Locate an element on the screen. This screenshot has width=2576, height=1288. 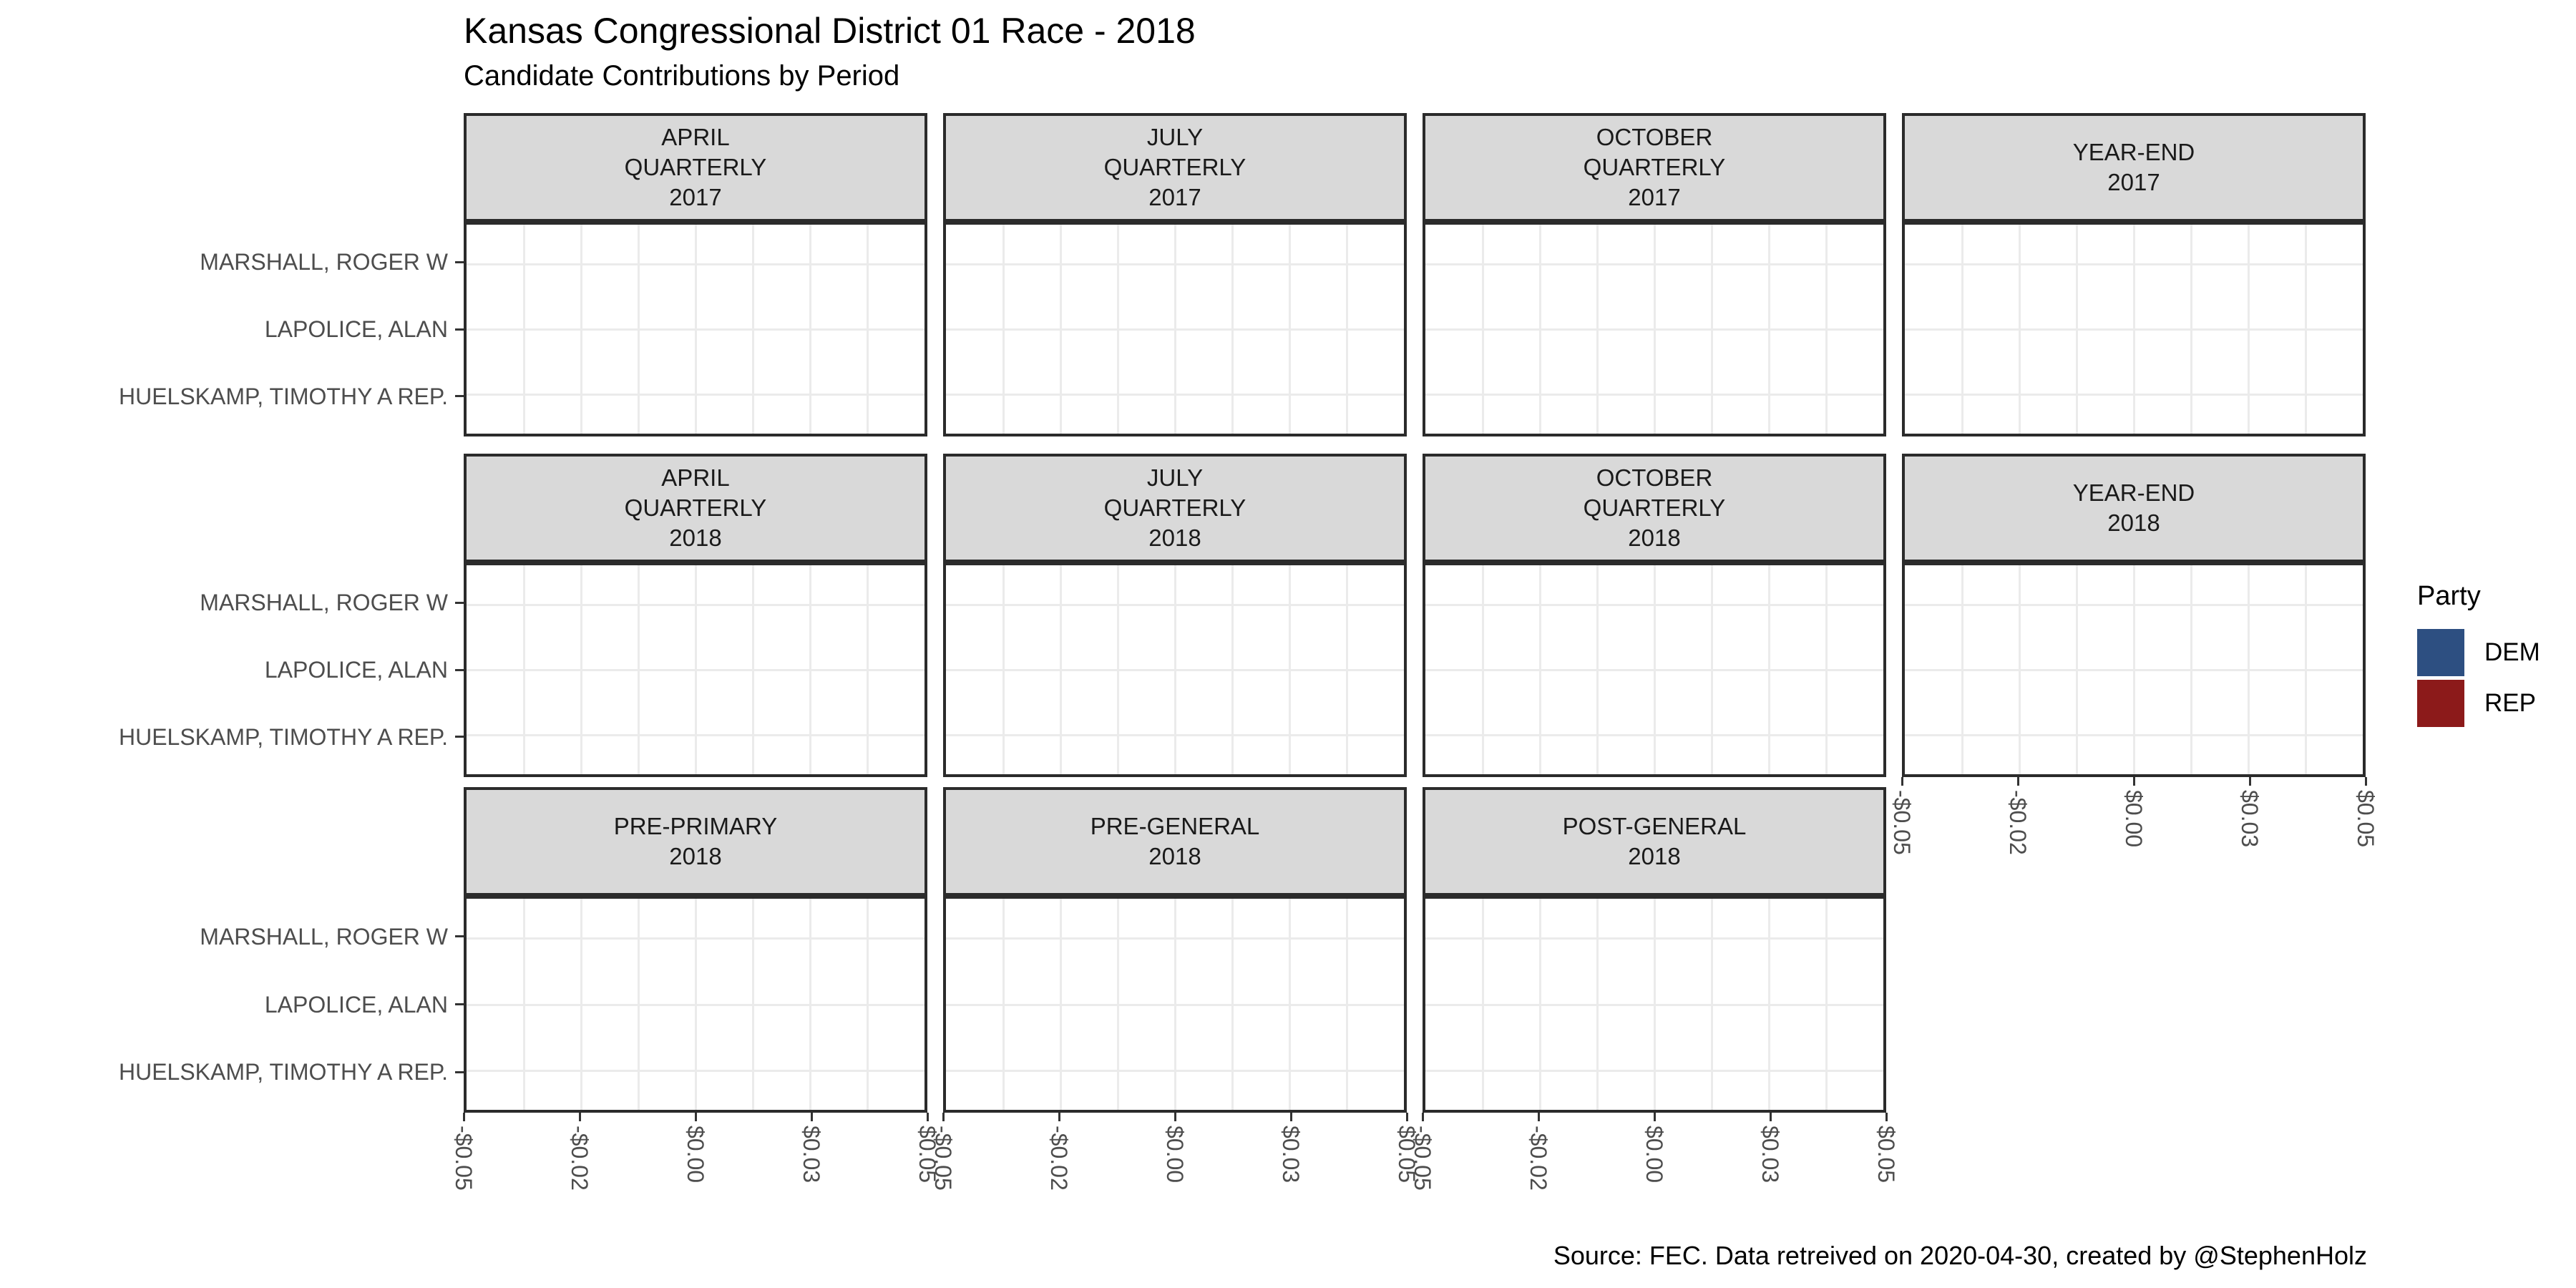
legend-entries: DEM REP is located at coordinates (2478, 678).